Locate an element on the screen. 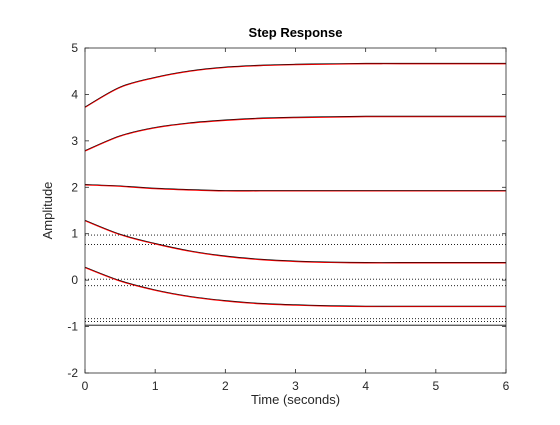 This screenshot has width=560, height=425. y-tick-label: 5 is located at coordinates (74, 48).